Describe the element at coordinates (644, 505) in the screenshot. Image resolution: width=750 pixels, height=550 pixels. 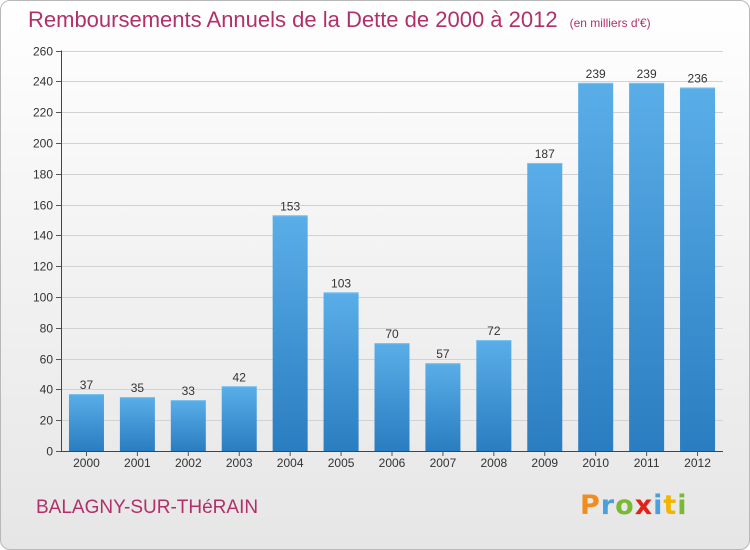
I see `logo-letter: x` at that location.